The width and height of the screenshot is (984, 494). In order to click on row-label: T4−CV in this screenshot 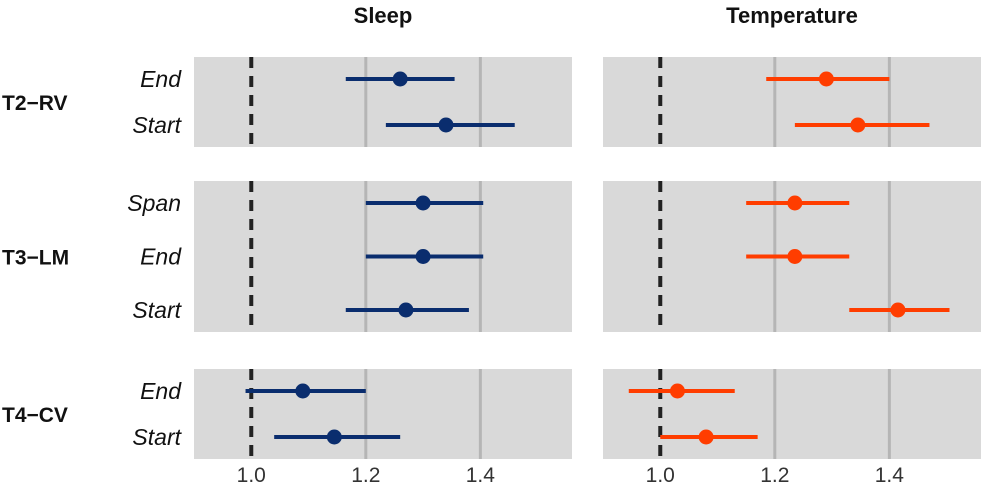, I will do `click(35, 415)`.